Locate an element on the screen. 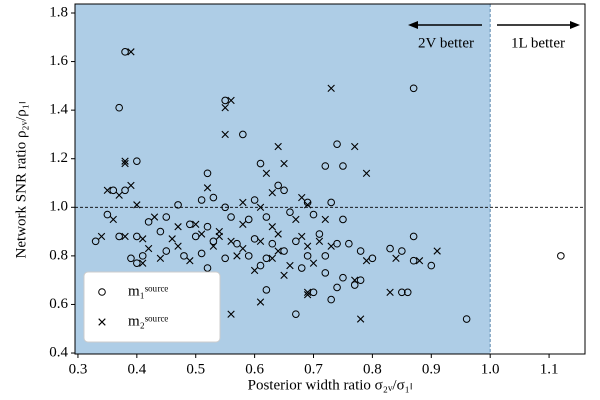 This screenshot has height=400, width=600. annotation: 1L better is located at coordinates (538, 43).